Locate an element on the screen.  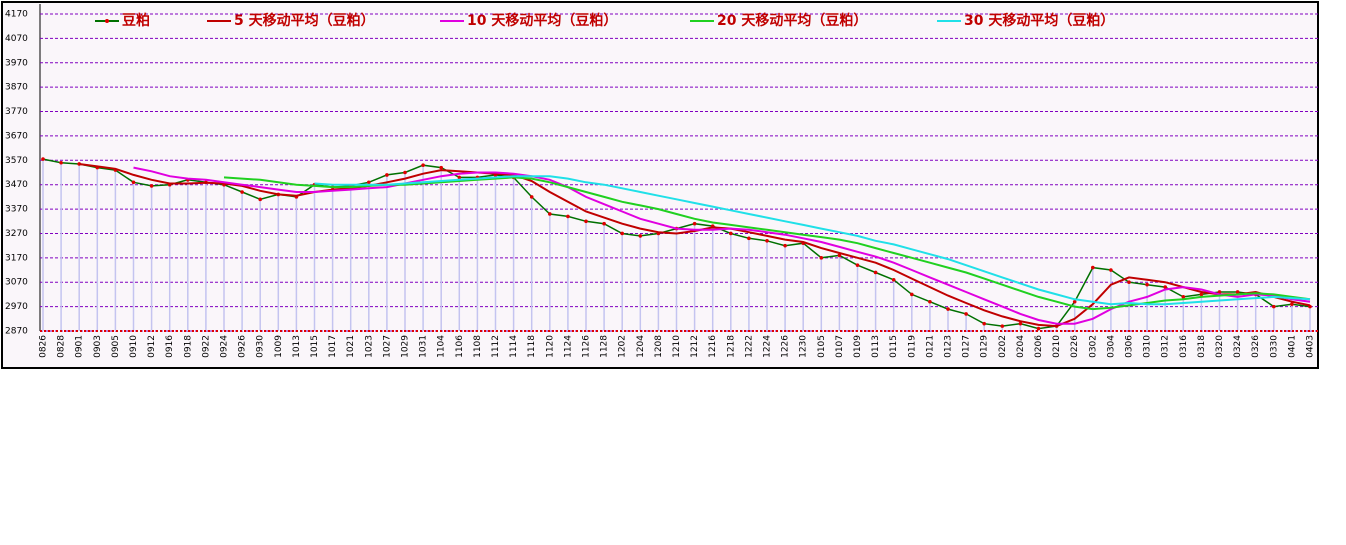
x-tick-label: 1128 is located at coordinates (605, 346).